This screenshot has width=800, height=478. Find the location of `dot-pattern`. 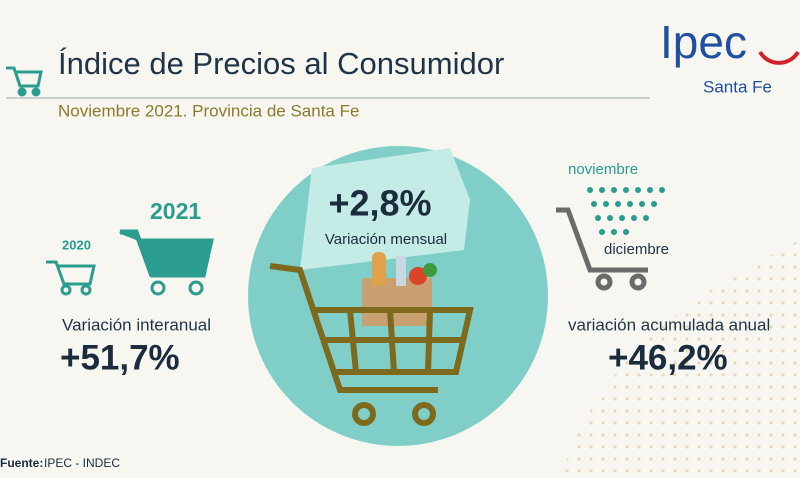

dot-pattern is located at coordinates (680, 359).